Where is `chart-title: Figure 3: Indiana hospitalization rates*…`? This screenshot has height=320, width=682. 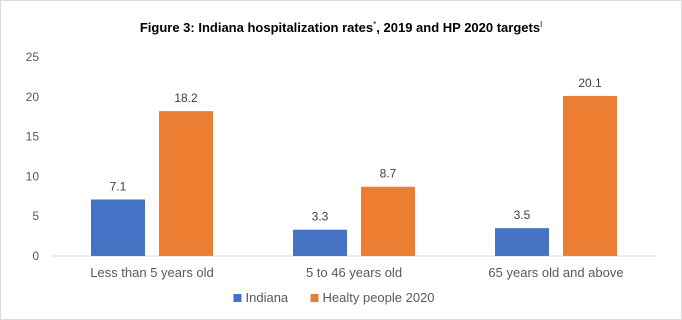 chart-title: Figure 3: Indiana hospitalization rates*… is located at coordinates (341, 27).